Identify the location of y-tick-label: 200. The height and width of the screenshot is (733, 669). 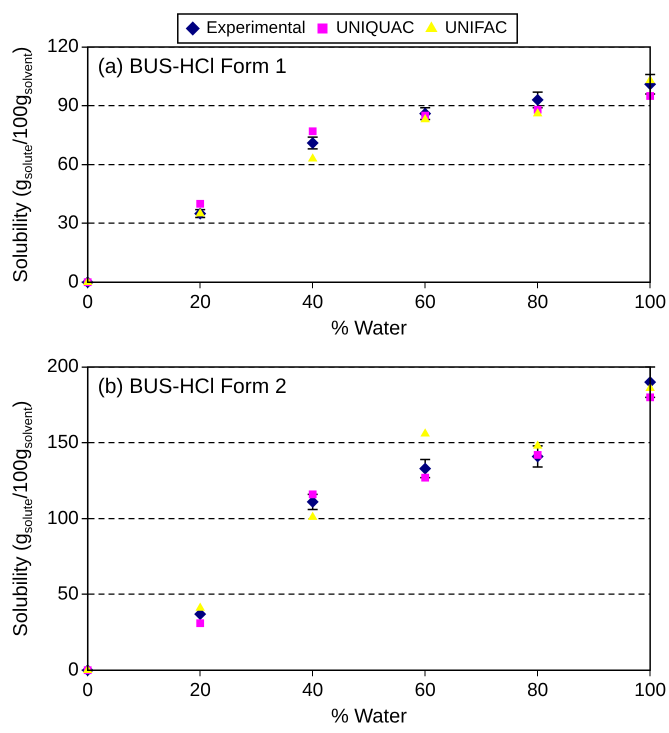
(63, 367).